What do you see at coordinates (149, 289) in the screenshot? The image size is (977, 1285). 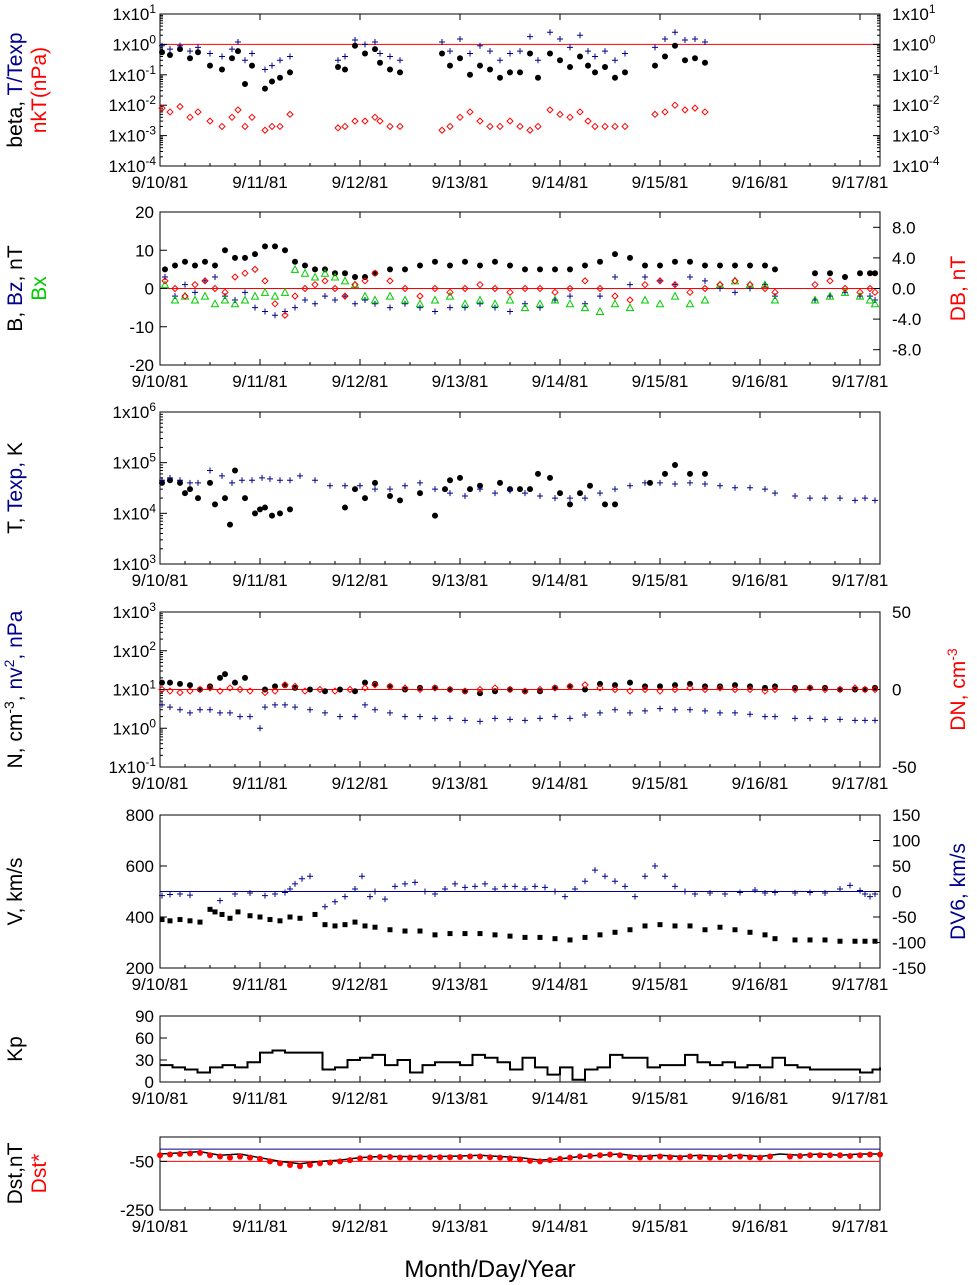 I see `y-tick-label: 0` at bounding box center [149, 289].